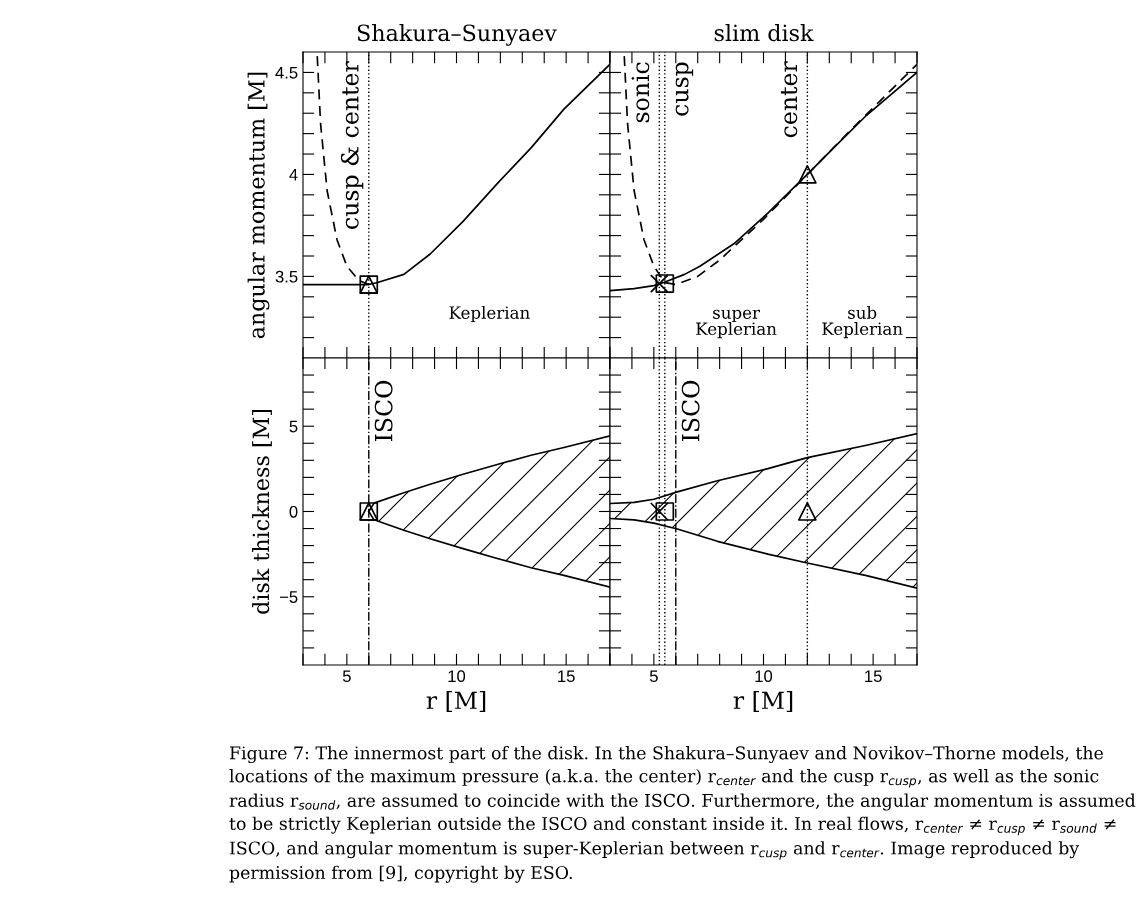 The width and height of the screenshot is (1145, 921). Describe the element at coordinates (764, 33) in the screenshot. I see `chart-title: slim disk` at that location.